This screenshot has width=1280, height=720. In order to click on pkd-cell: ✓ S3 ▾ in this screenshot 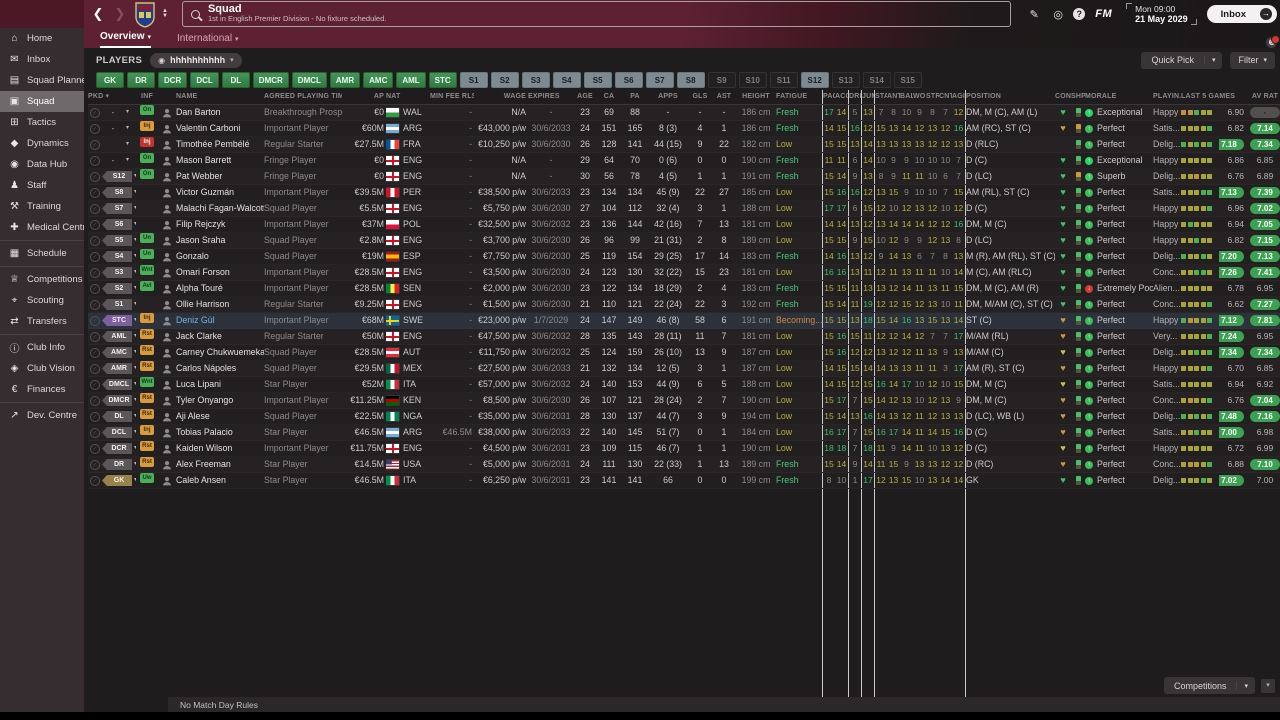, I will do `click(112, 272)`.